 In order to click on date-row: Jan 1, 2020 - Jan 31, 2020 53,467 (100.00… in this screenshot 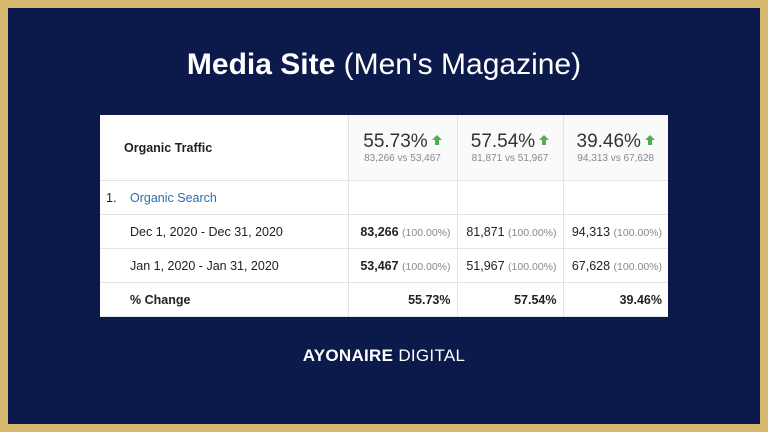, I will do `click(384, 265)`.